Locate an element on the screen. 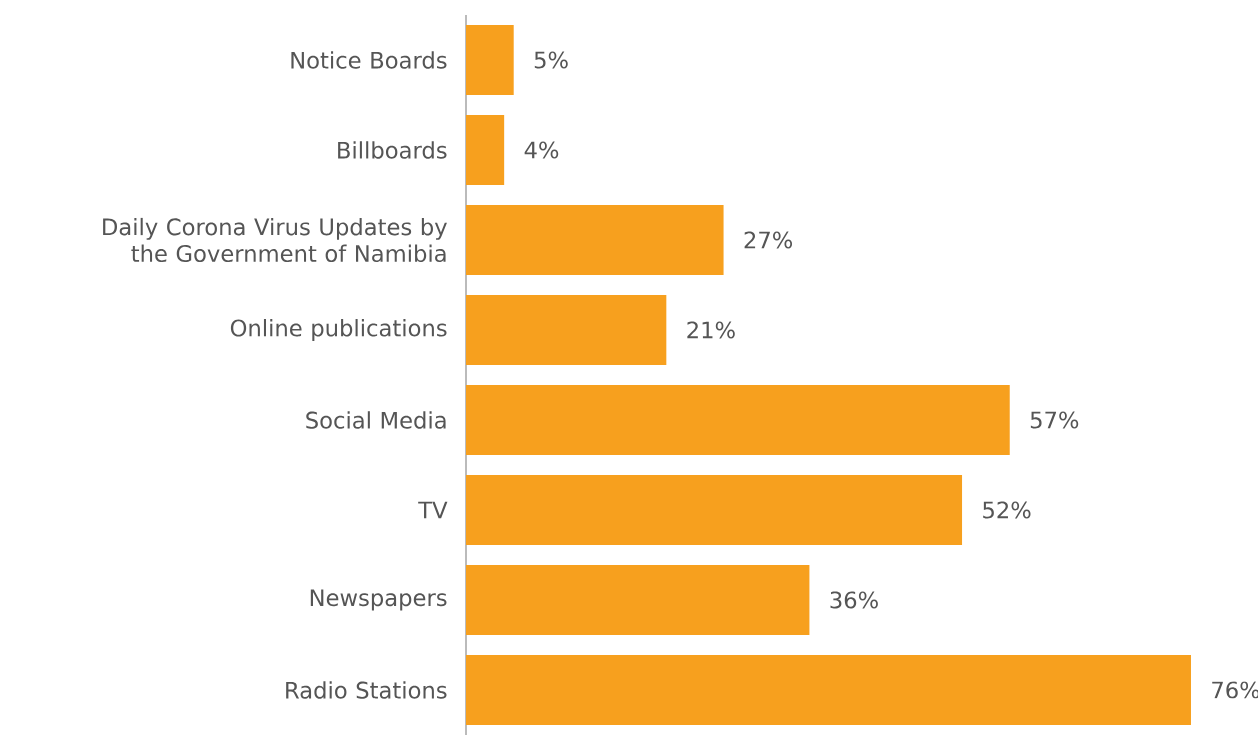  y-tick-label: Online publications is located at coordinates (338, 330).